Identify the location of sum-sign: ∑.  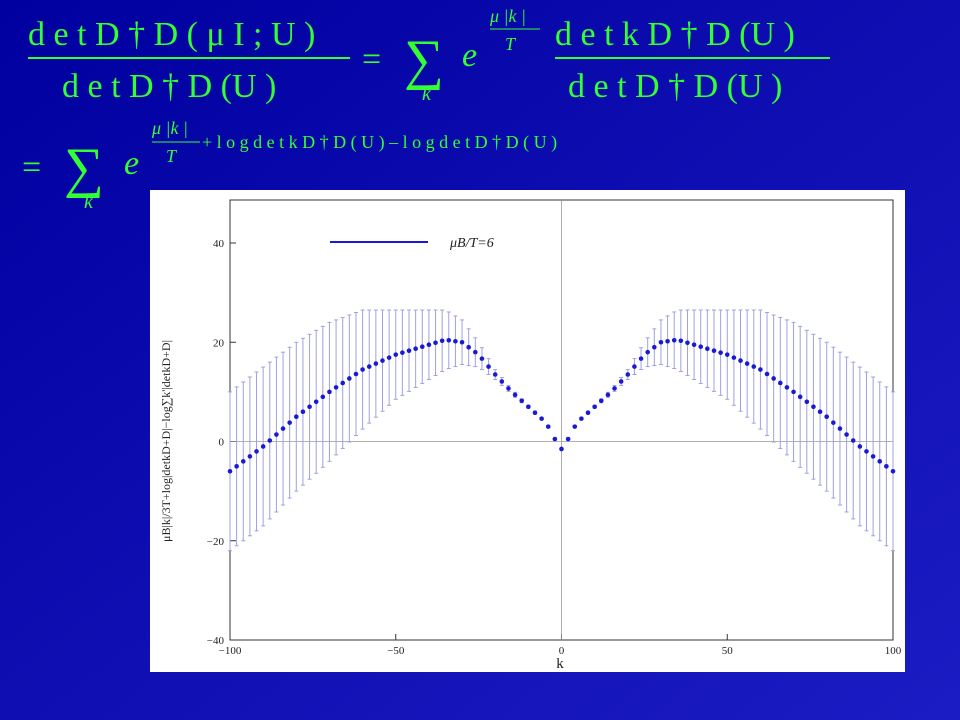
(84, 168).